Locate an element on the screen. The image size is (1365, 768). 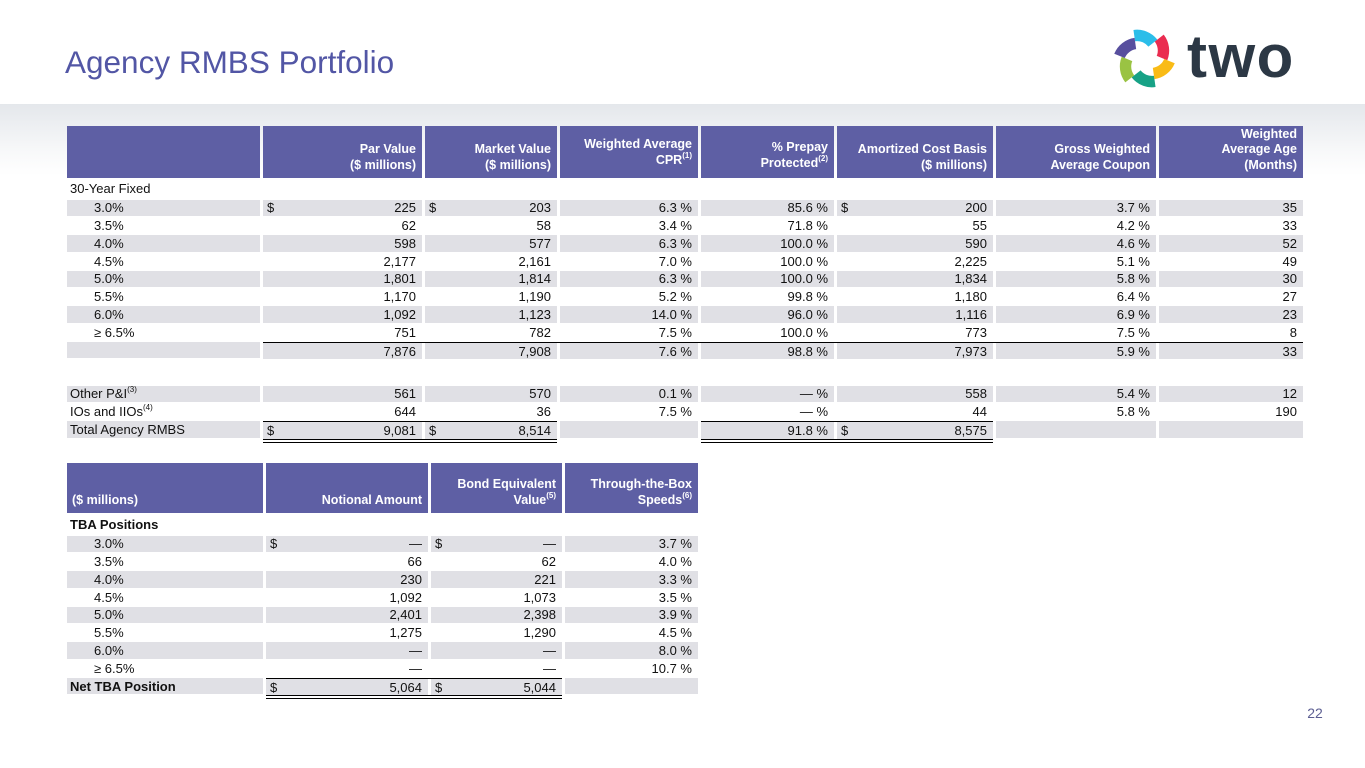
section-header-row: 30-Year Fixed is located at coordinates (685, 189).